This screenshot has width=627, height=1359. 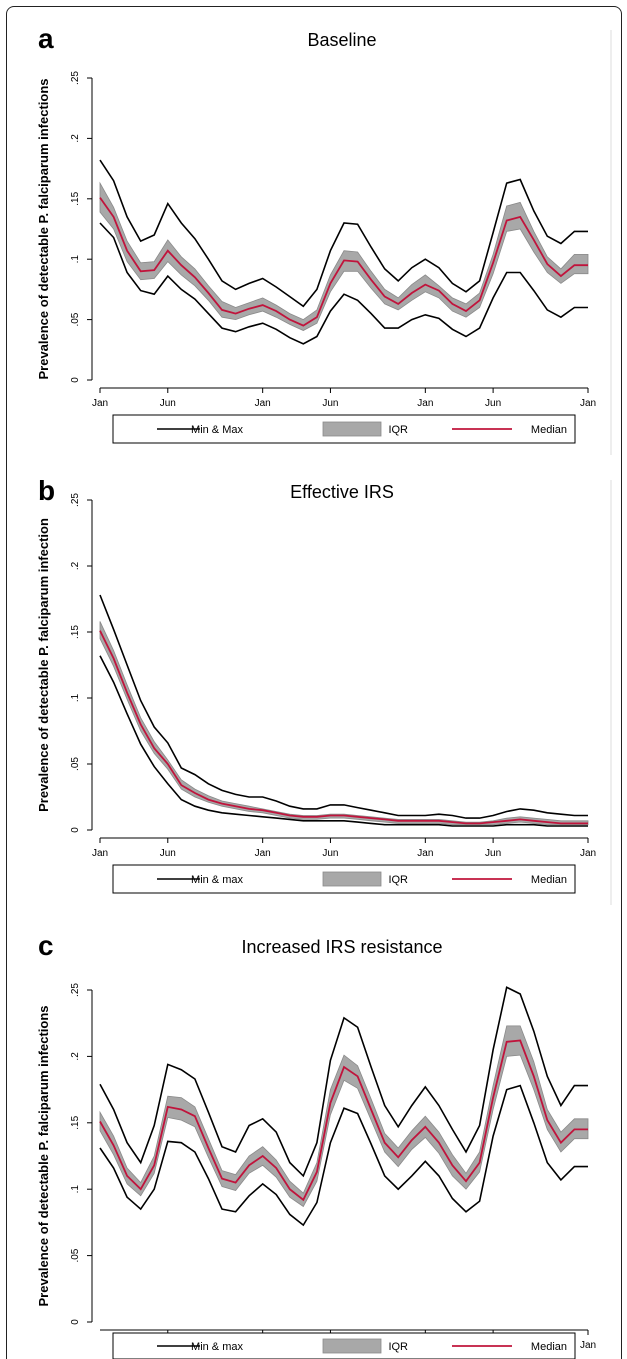 I want to click on chart-title: Effective IRS, so click(x=342, y=492).